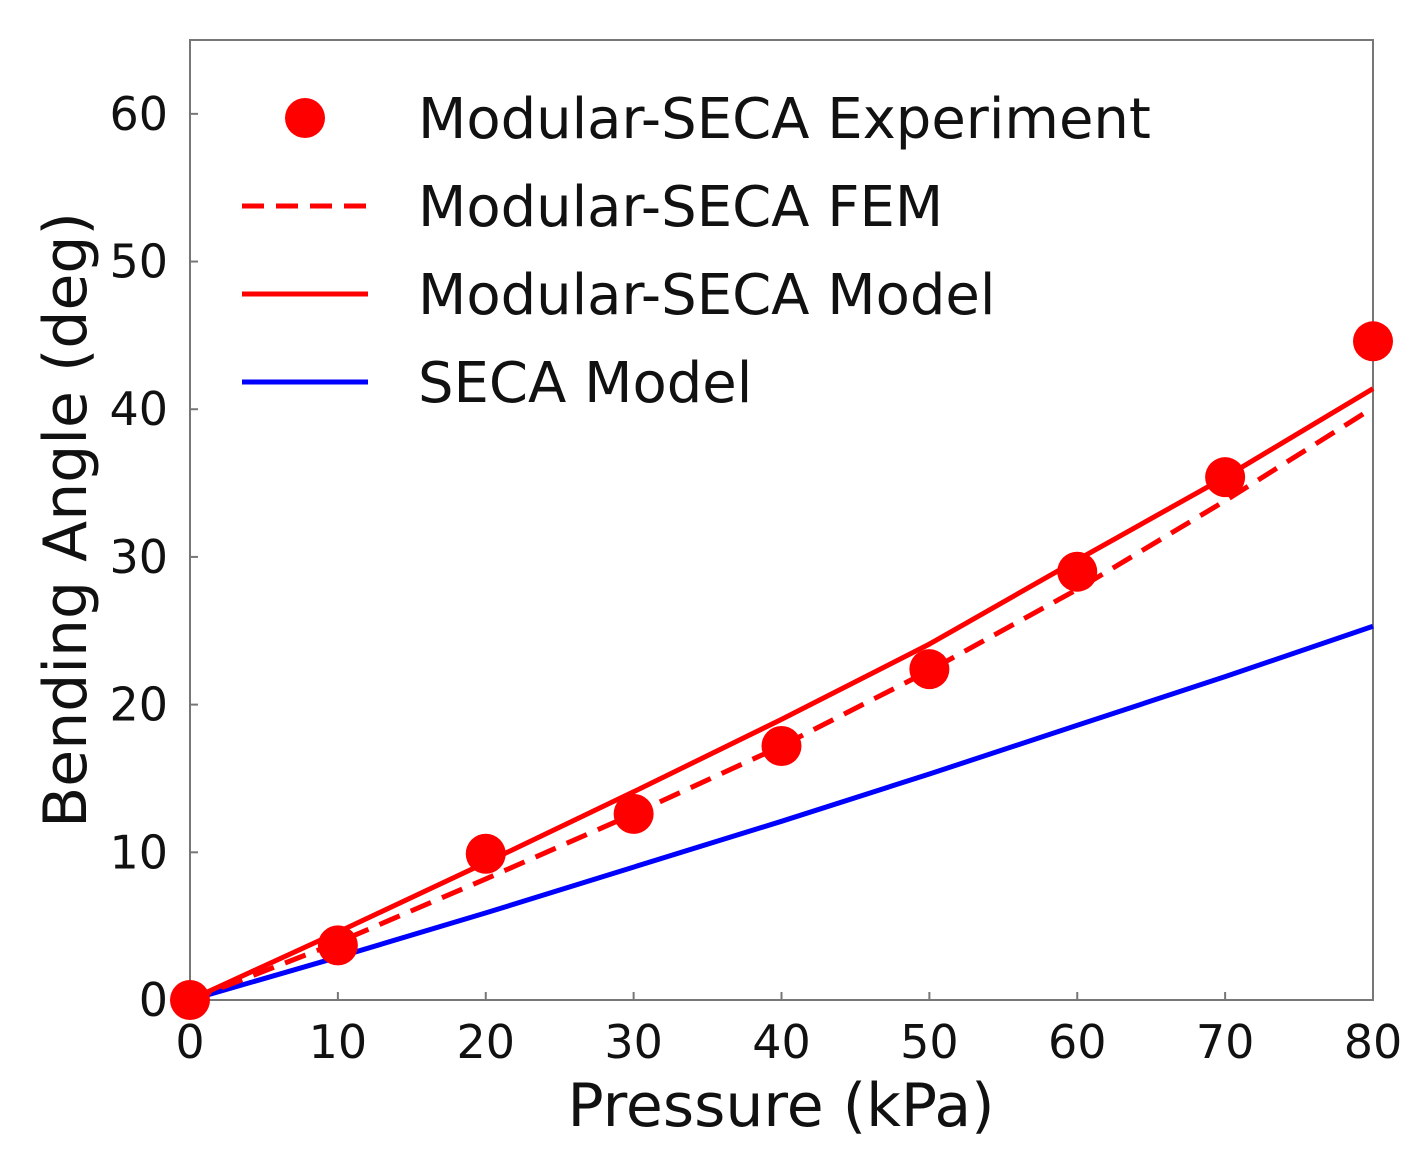 The height and width of the screenshot is (1160, 1422). I want to click on y-axis-title: Bending Angle (deg), so click(66, 520).